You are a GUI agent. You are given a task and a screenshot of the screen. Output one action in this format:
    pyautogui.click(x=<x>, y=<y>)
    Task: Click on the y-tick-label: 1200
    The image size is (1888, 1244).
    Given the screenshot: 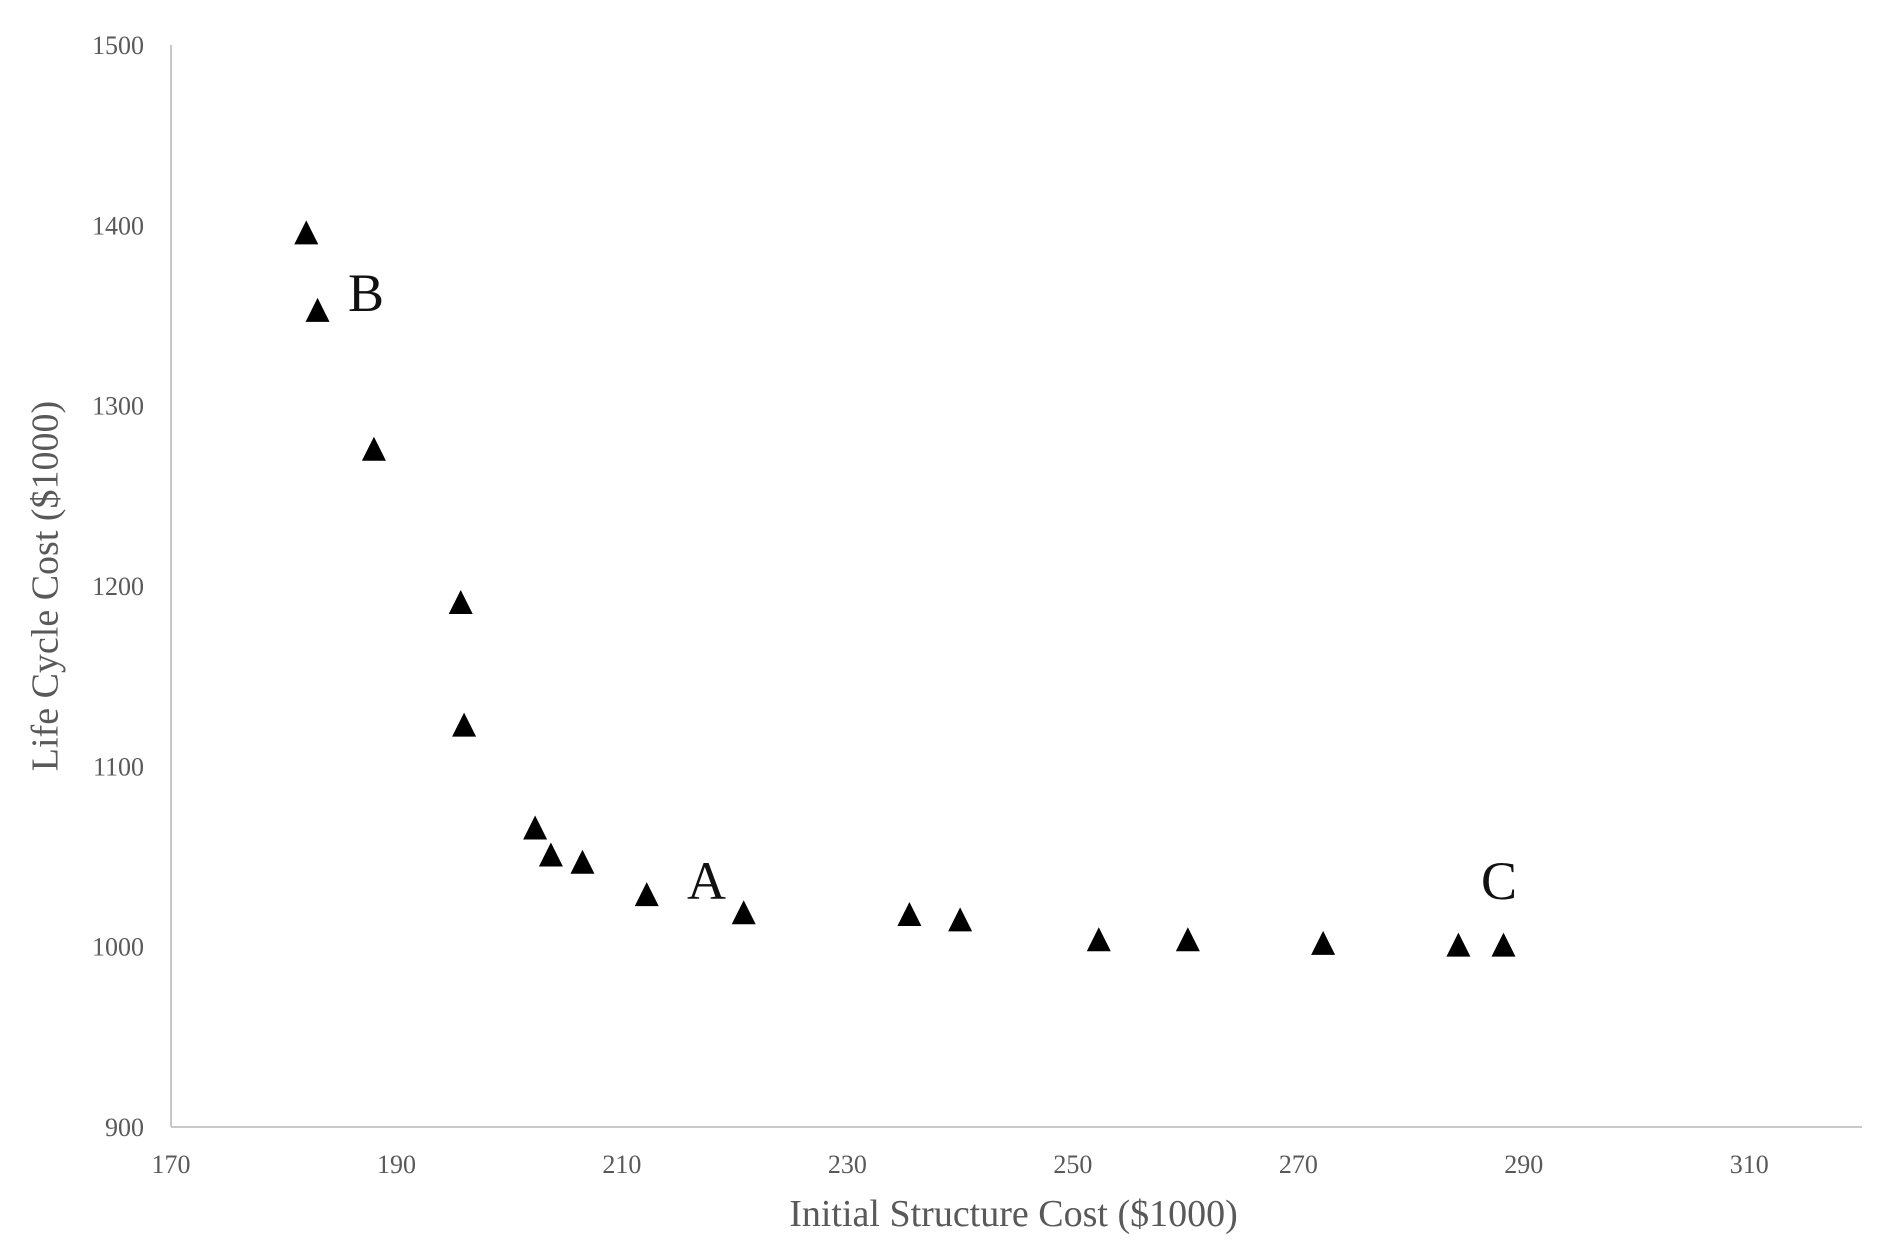 What is the action you would take?
    pyautogui.click(x=118, y=586)
    